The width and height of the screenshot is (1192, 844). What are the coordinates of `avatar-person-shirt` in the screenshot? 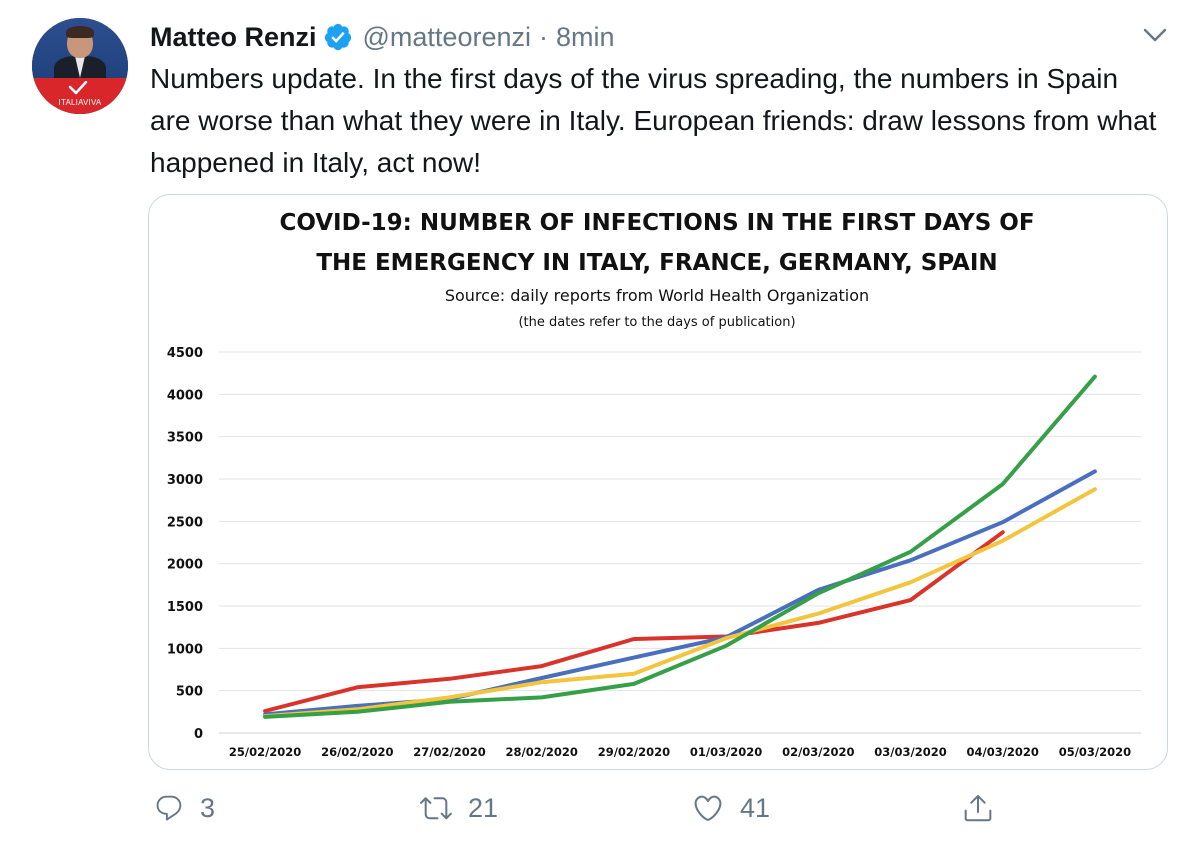 It's located at (80, 67).